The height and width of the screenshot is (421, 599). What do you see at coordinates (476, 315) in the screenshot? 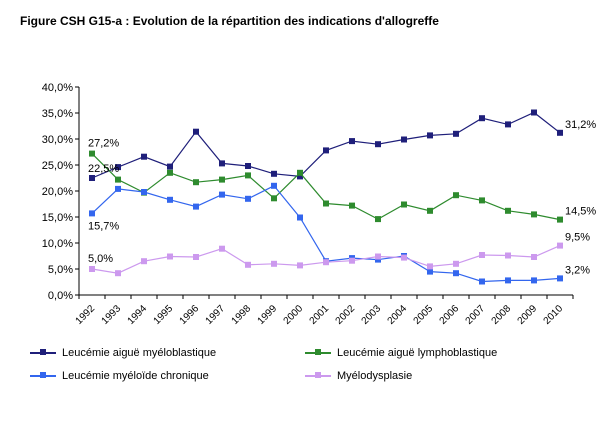
I see `x-tick-label: 2007` at bounding box center [476, 315].